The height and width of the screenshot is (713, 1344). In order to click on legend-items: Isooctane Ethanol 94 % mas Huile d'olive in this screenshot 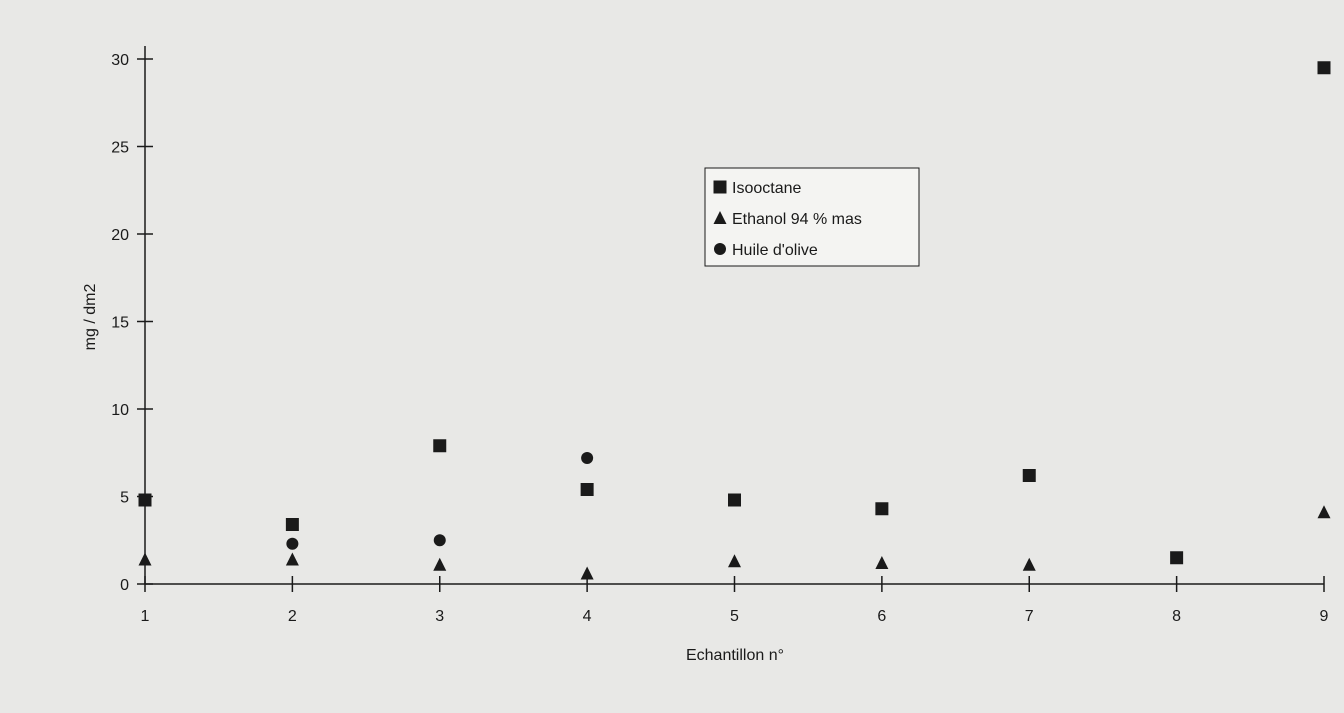, I will do `click(787, 219)`.